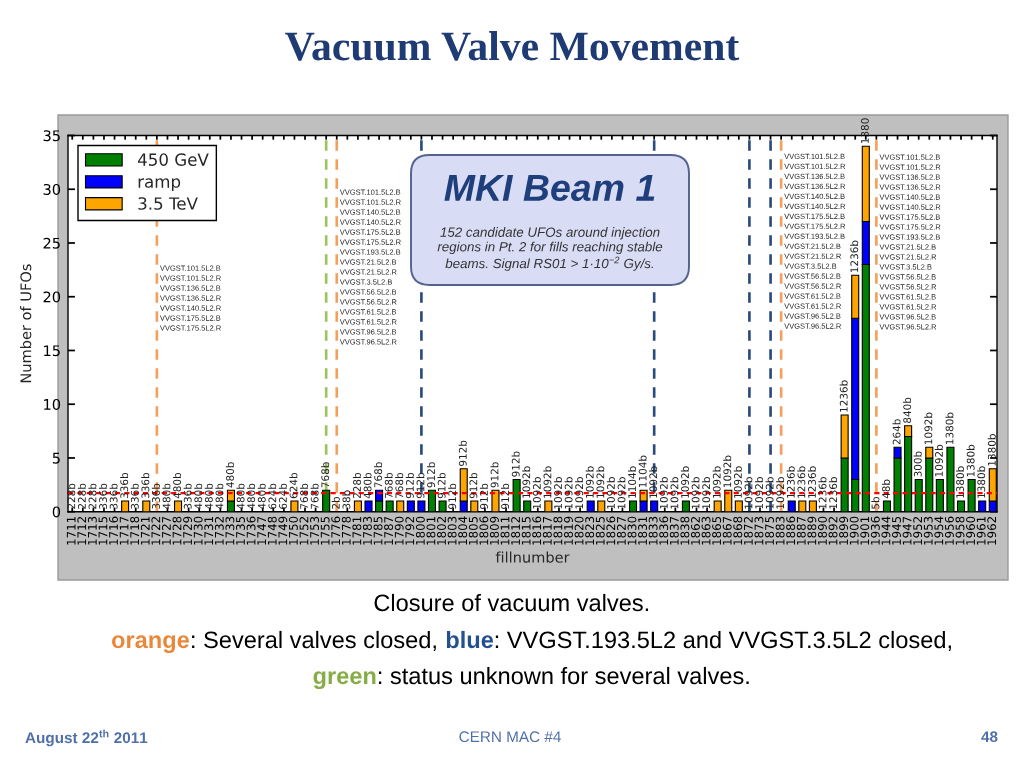  Describe the element at coordinates (367, 530) in the screenshot. I see `x-tick-label: 1783` at that location.